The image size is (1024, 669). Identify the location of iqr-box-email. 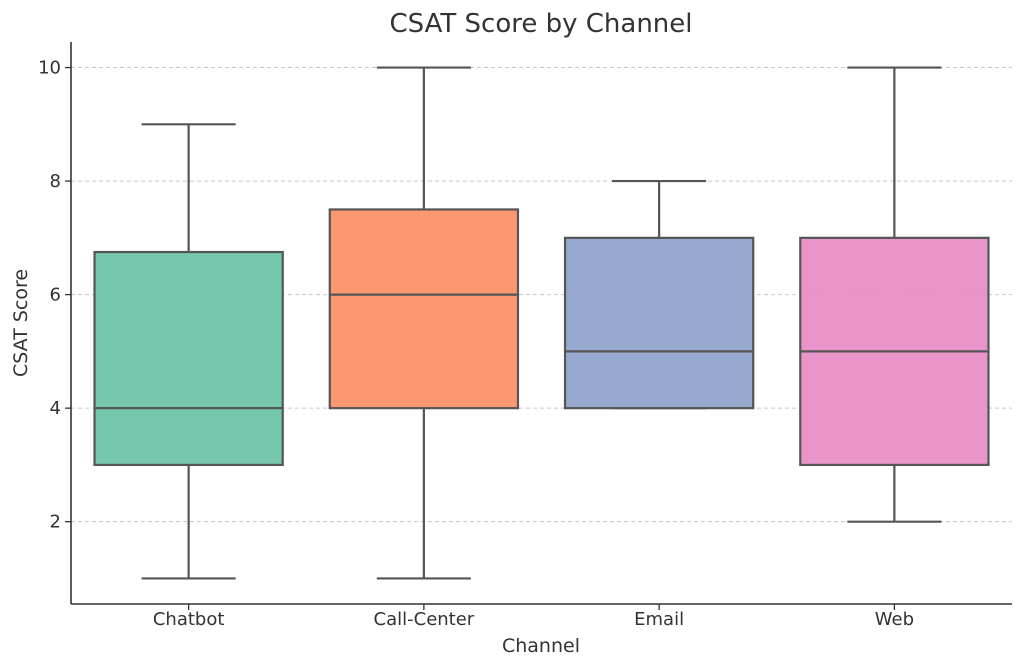
(659, 323).